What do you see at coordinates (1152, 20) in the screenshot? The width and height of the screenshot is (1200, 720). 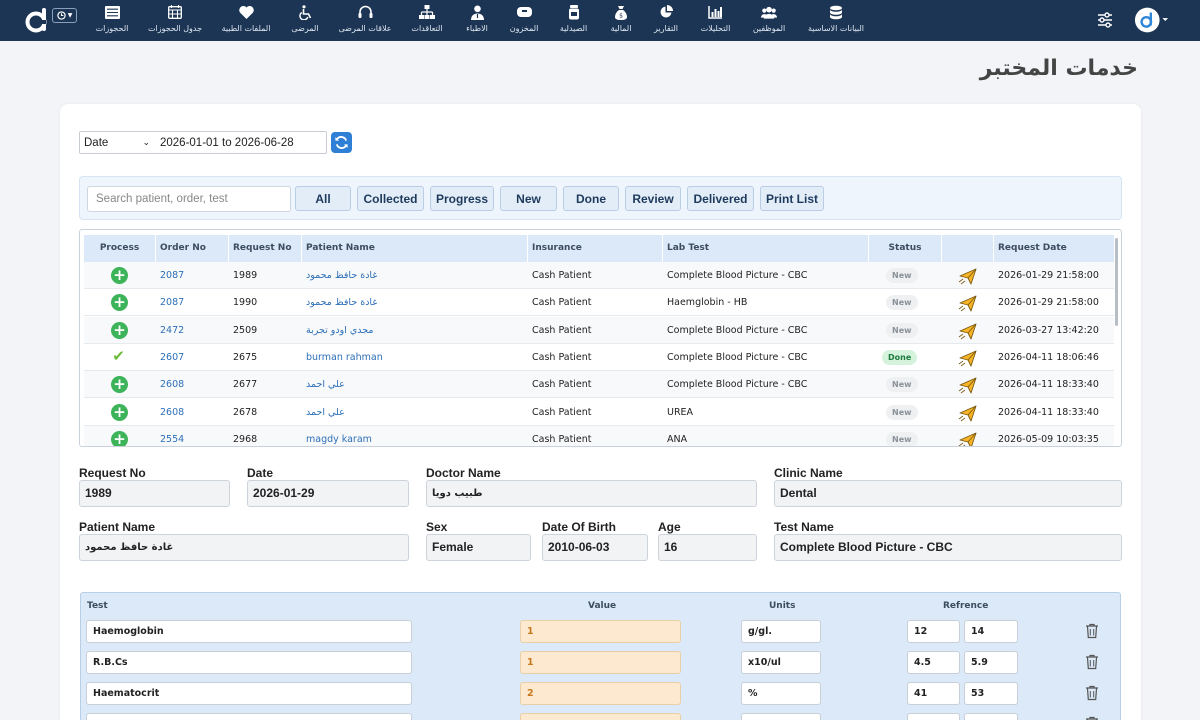 I see `user-avatar-icon` at bounding box center [1152, 20].